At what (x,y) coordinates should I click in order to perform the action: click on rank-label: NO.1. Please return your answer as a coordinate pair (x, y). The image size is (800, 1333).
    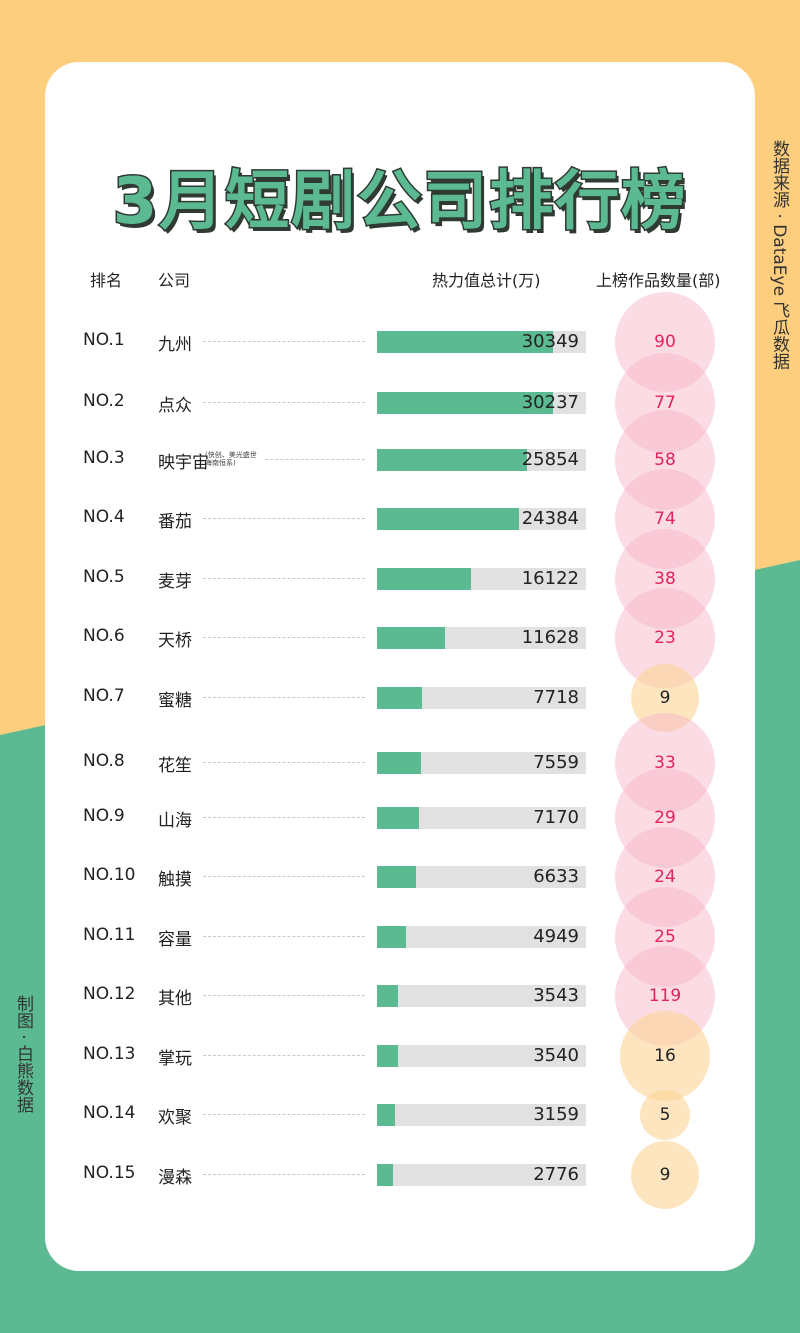
    Looking at the image, I should click on (104, 340).